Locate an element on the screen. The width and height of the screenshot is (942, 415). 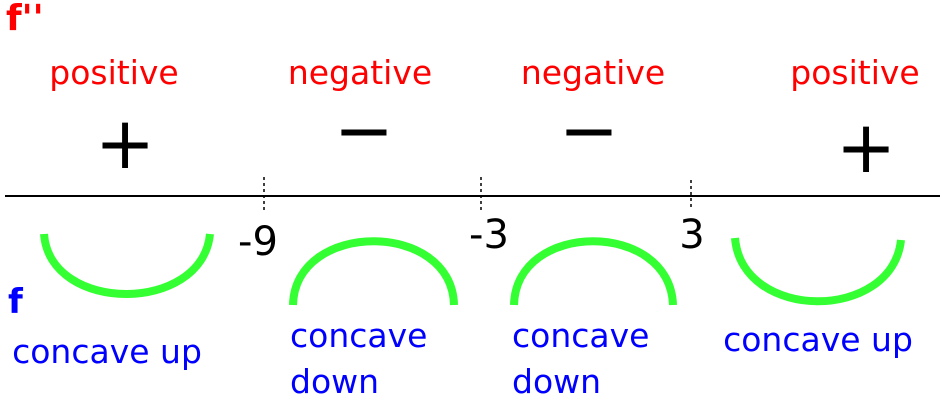
second-derivative-label: f'' is located at coordinates (25, 19).